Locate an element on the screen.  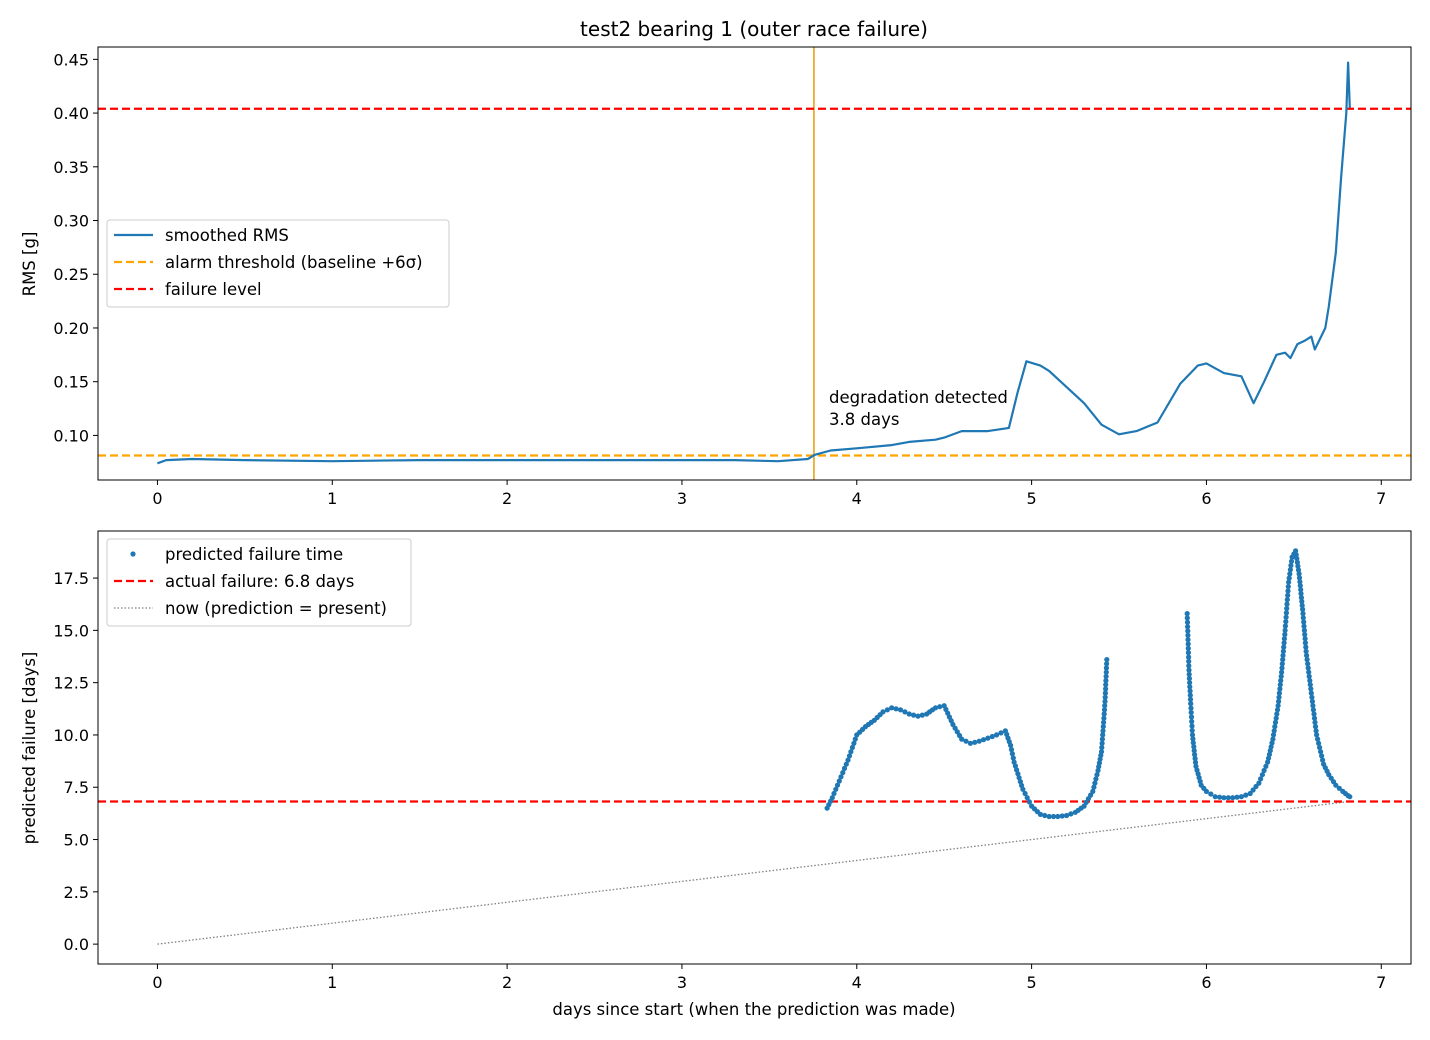
bottom-x-tick-label: 4 is located at coordinates (857, 982).